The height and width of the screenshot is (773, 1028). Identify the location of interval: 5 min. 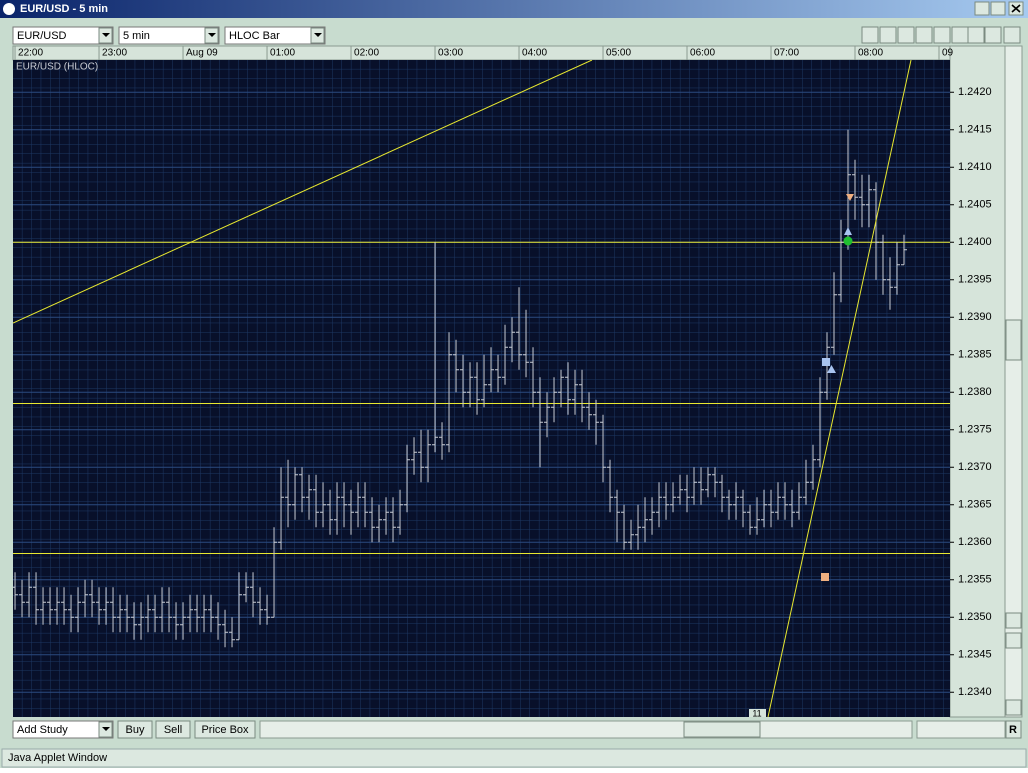
(136, 36).